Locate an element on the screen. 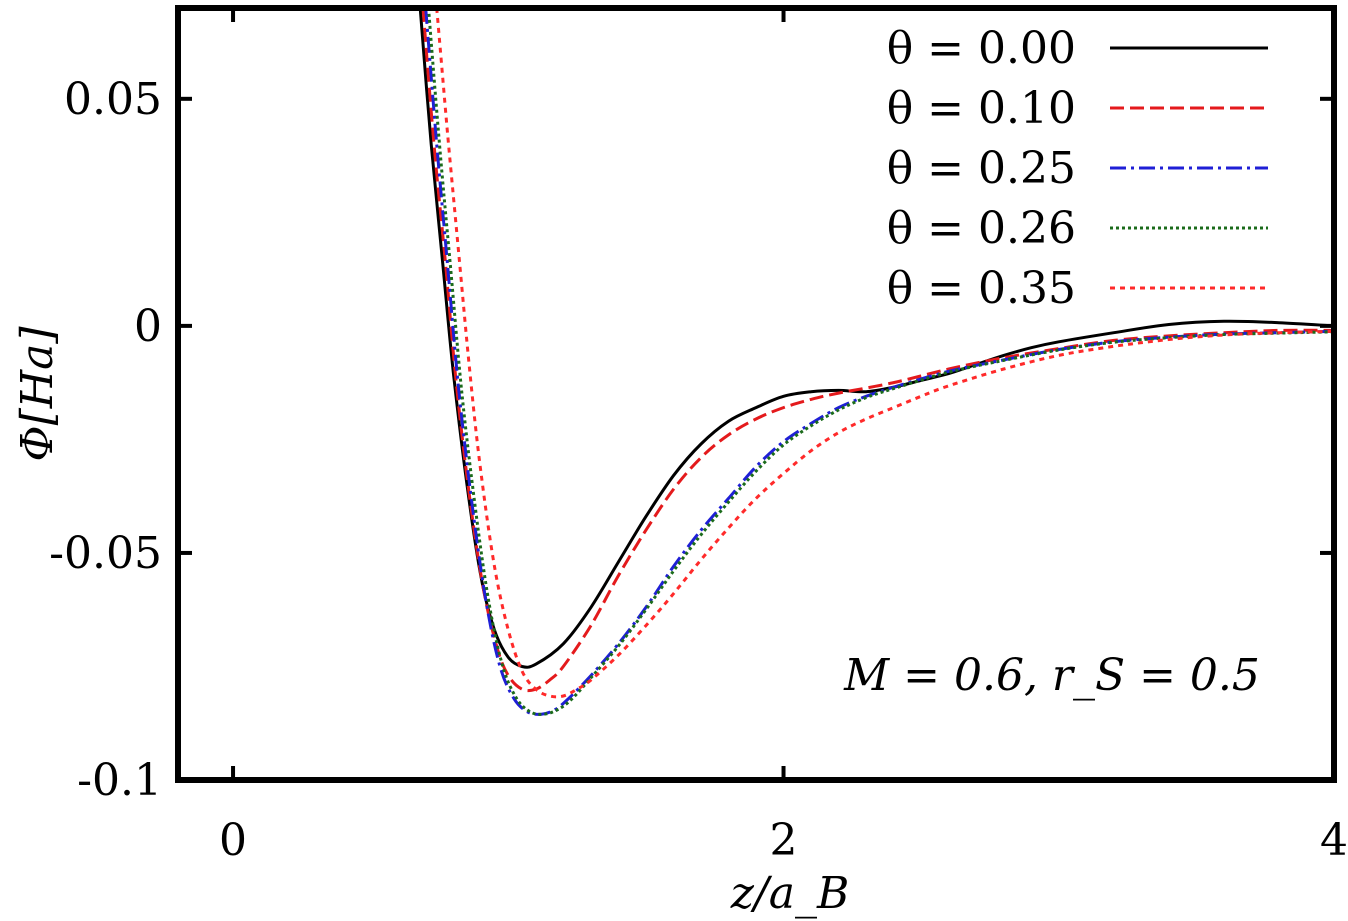  x-tick-label: 2 is located at coordinates (784, 840).